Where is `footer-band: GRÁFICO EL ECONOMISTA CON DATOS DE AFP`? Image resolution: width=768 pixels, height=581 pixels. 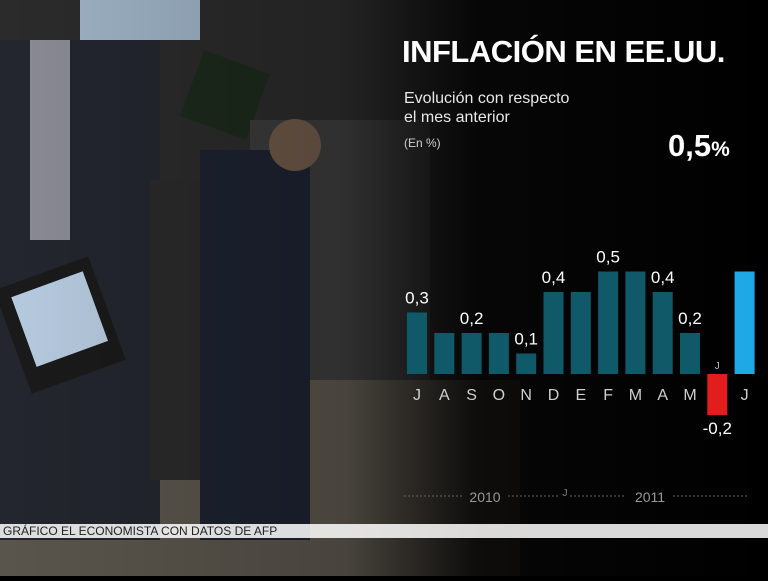
footer-band: GRÁFICO EL ECONOMISTA CON DATOS DE AFP is located at coordinates (384, 531).